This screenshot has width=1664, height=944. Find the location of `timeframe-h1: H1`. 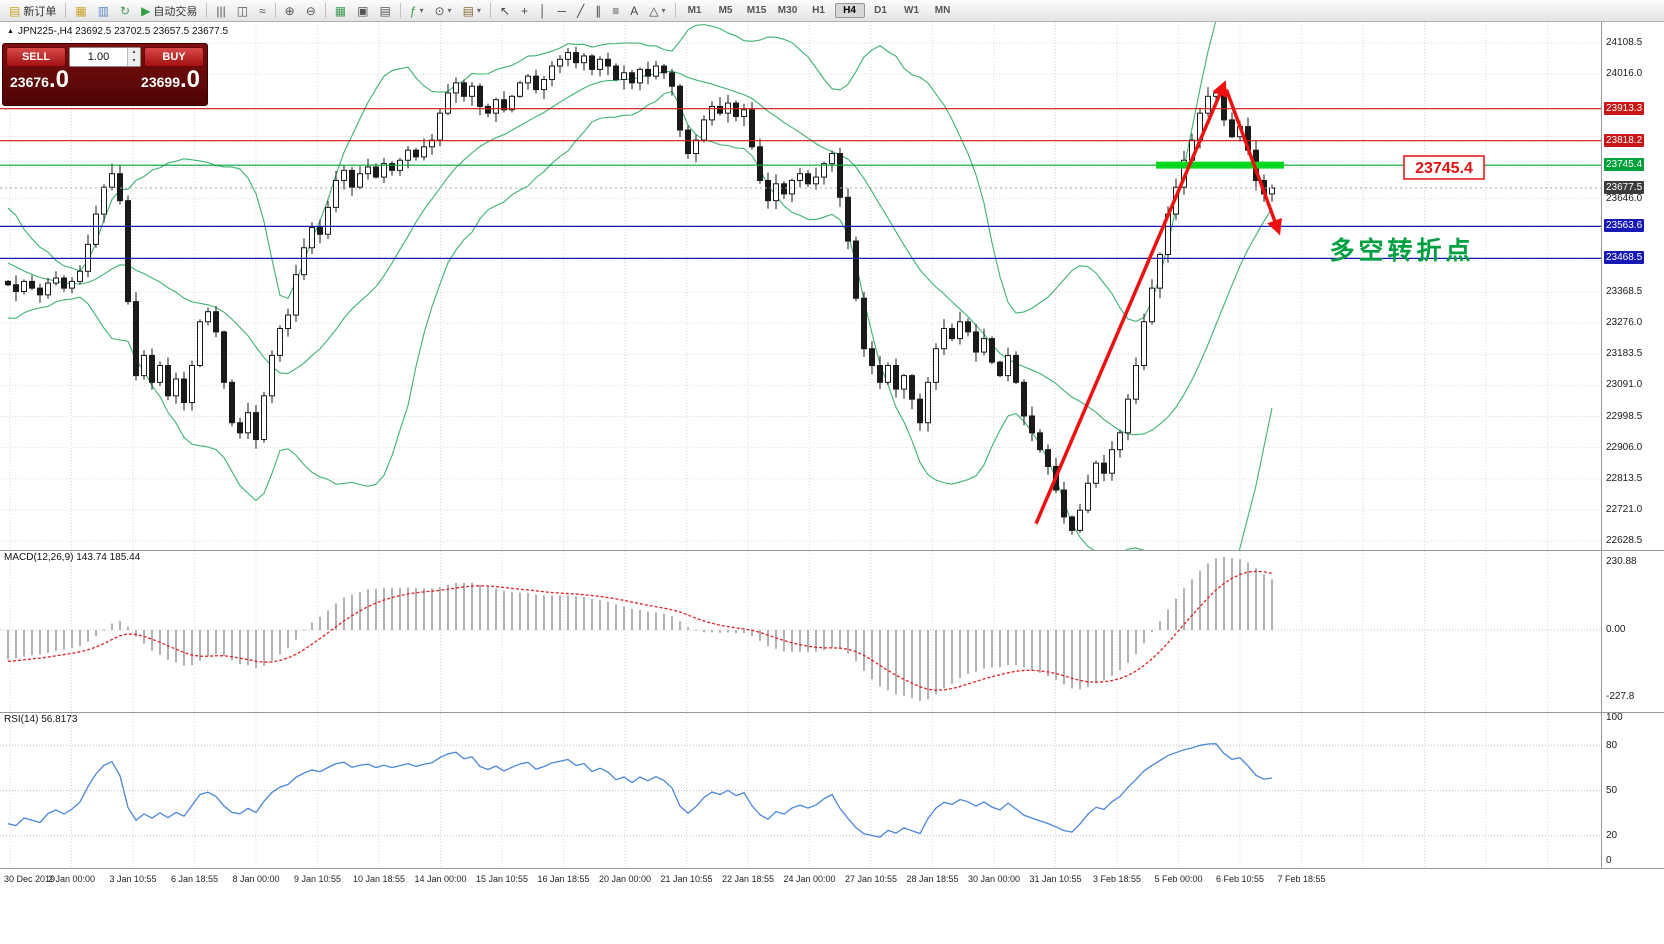

timeframe-h1: H1 is located at coordinates (818, 10).